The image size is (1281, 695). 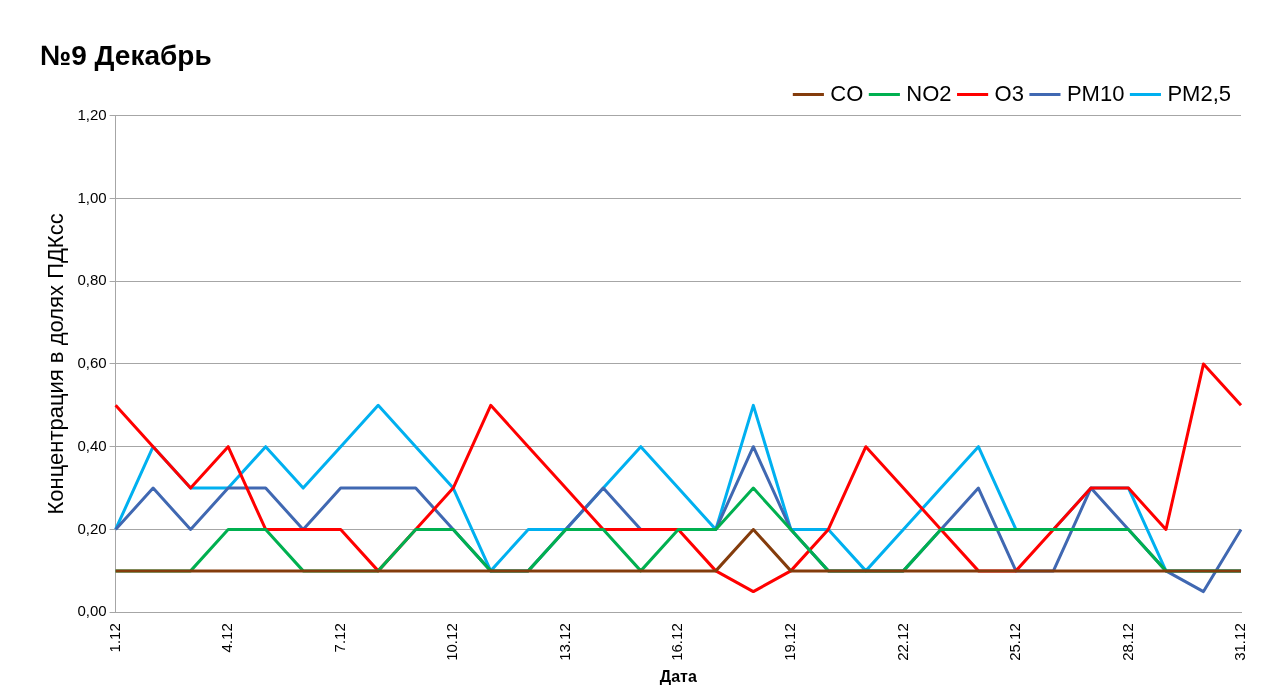 What do you see at coordinates (92, 445) in the screenshot?
I see `y-tick-label: 0,40` at bounding box center [92, 445].